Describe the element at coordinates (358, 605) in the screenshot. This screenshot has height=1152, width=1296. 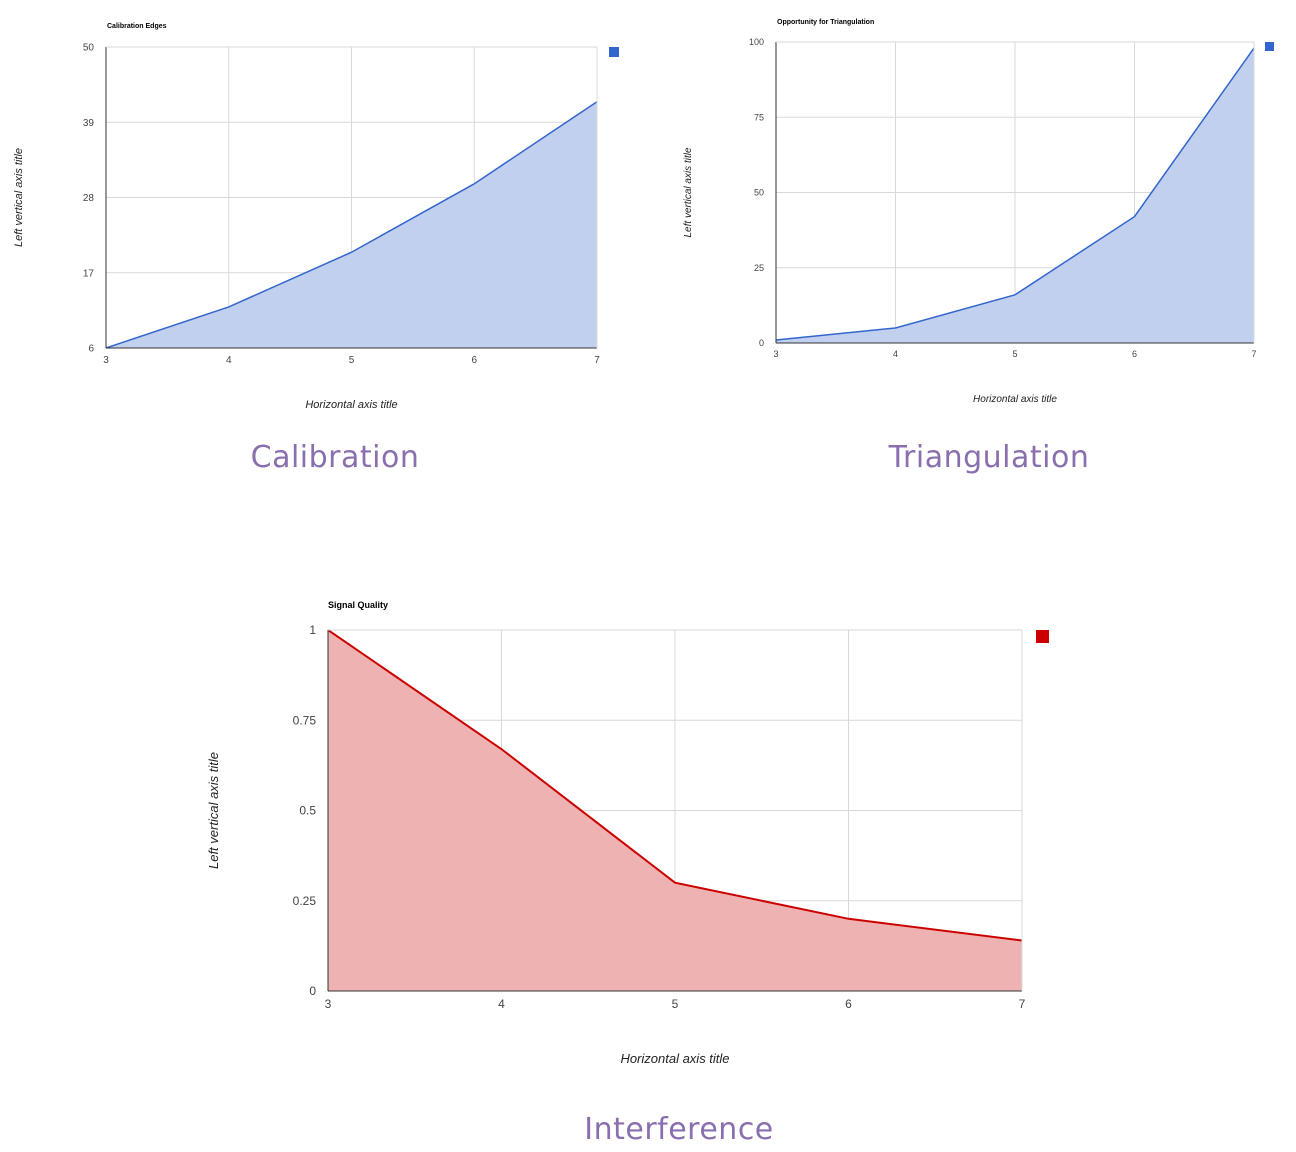
I see `chart-title: Signal Quality` at that location.